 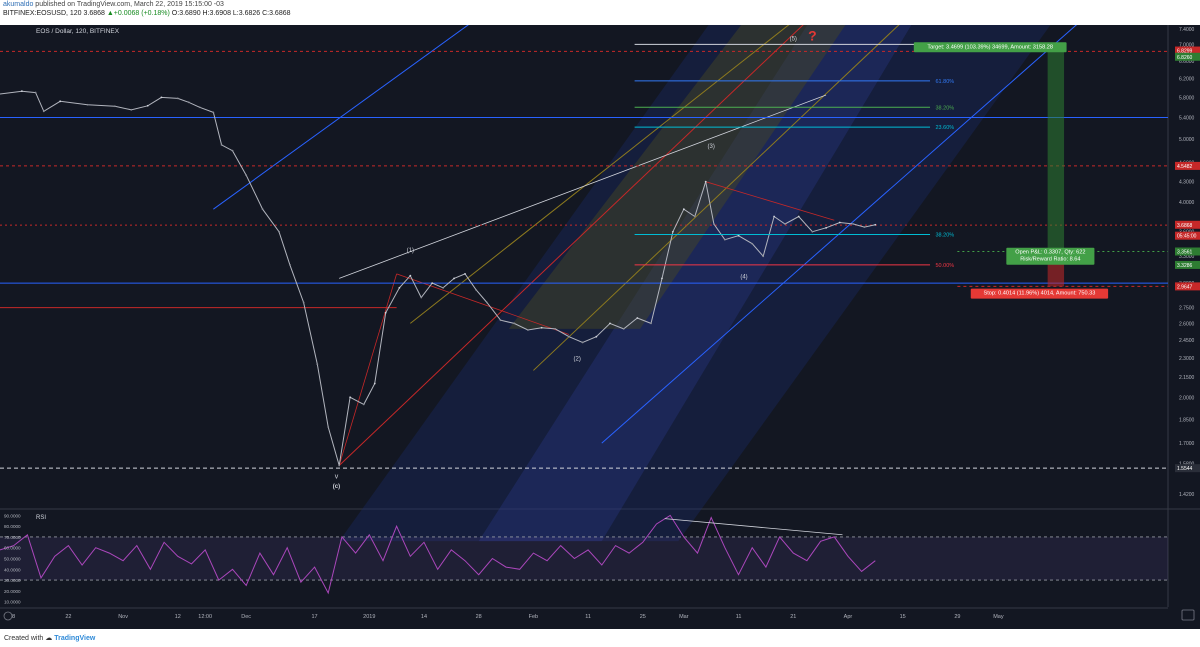 I want to click on rising-trendline, so click(x=583, y=186).